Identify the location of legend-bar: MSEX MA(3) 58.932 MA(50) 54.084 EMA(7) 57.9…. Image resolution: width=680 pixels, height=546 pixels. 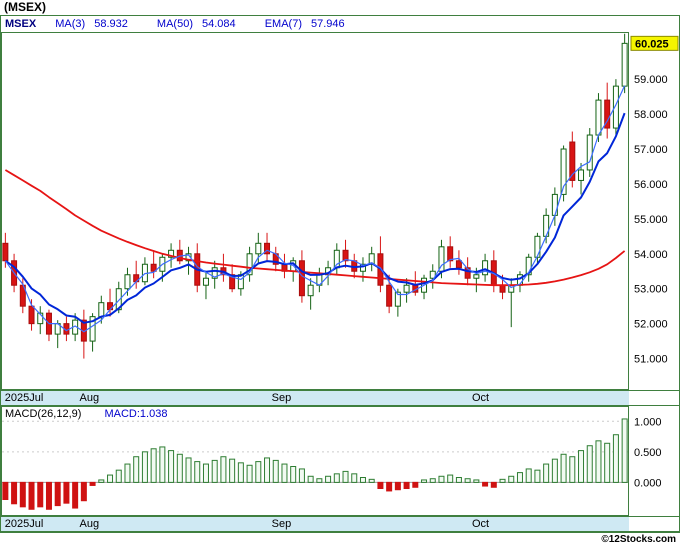
(340, 24).